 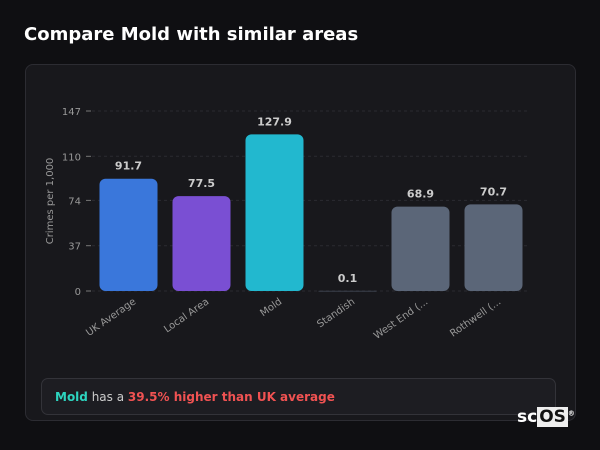 What do you see at coordinates (78, 292) in the screenshot?
I see `y-tick-label: 0` at bounding box center [78, 292].